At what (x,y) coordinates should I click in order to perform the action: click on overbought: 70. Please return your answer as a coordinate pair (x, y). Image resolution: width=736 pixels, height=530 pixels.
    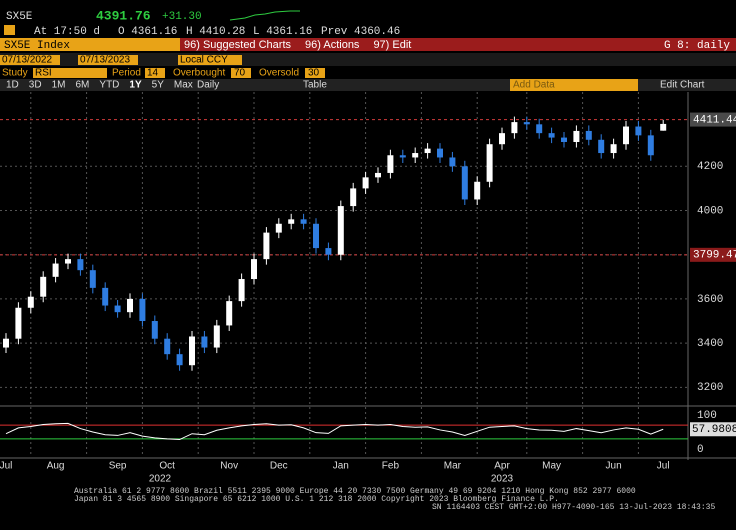
    Looking at the image, I should click on (240, 73).